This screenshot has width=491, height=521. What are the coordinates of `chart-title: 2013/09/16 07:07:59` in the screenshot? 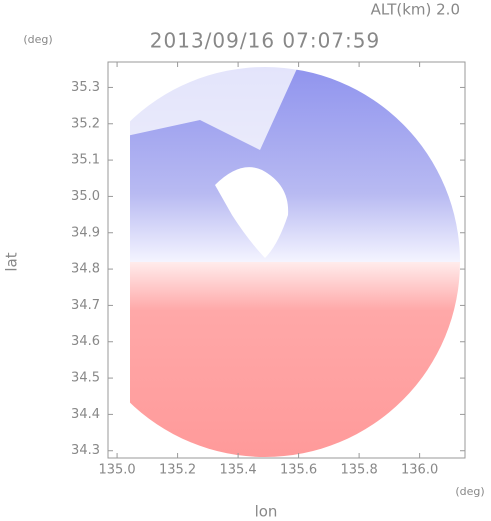 It's located at (265, 41).